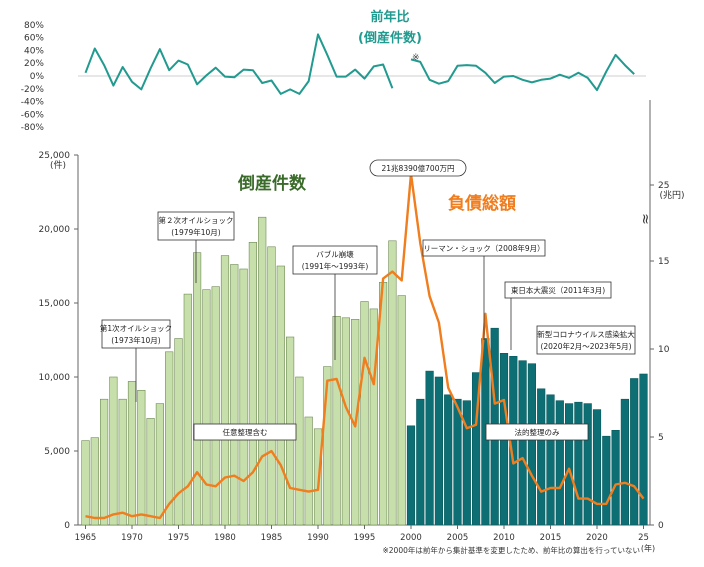  I want to click on bar-1981, so click(234, 395).